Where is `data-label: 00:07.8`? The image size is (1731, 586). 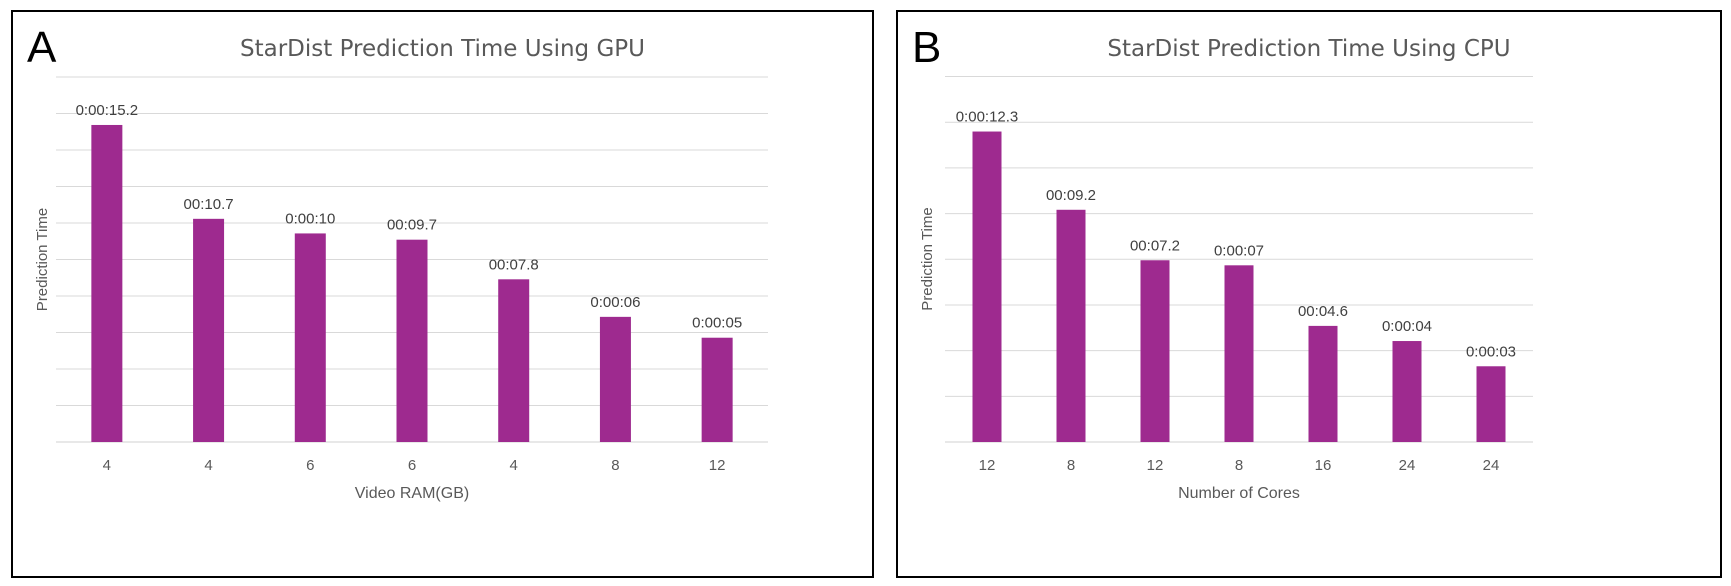 data-label: 00:07.8 is located at coordinates (514, 264).